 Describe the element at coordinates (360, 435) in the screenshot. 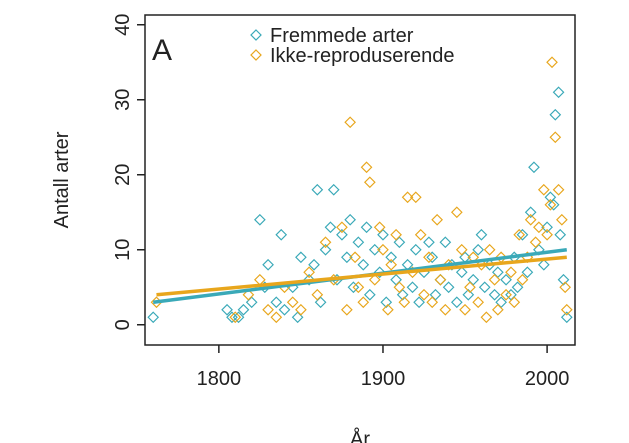

I see `x-axis-label: År` at that location.